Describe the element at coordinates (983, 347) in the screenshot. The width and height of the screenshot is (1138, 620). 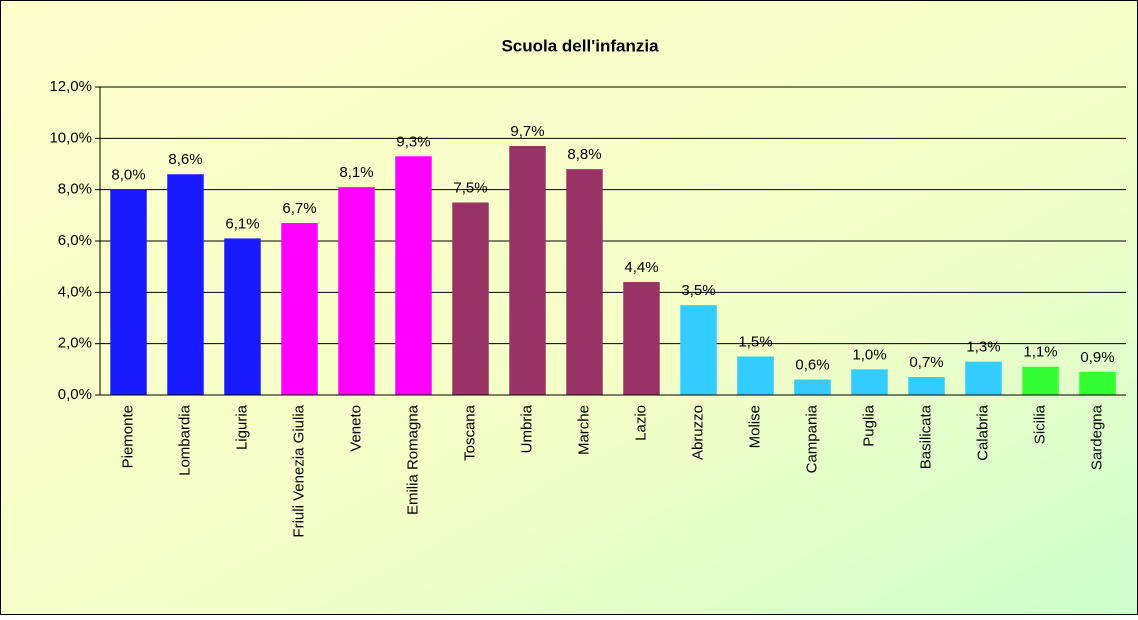
I see `data-label: 1,3%` at that location.